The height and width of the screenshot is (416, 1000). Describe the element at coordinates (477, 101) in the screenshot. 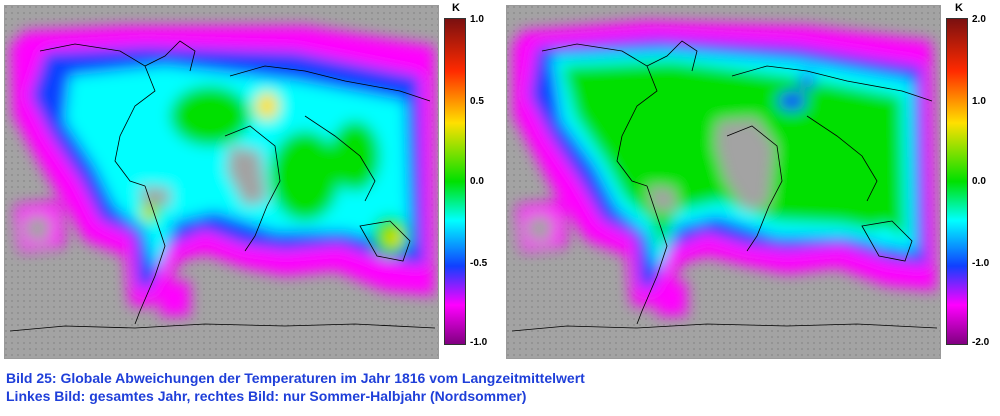

I see `colorbar-tick: 0.5` at that location.